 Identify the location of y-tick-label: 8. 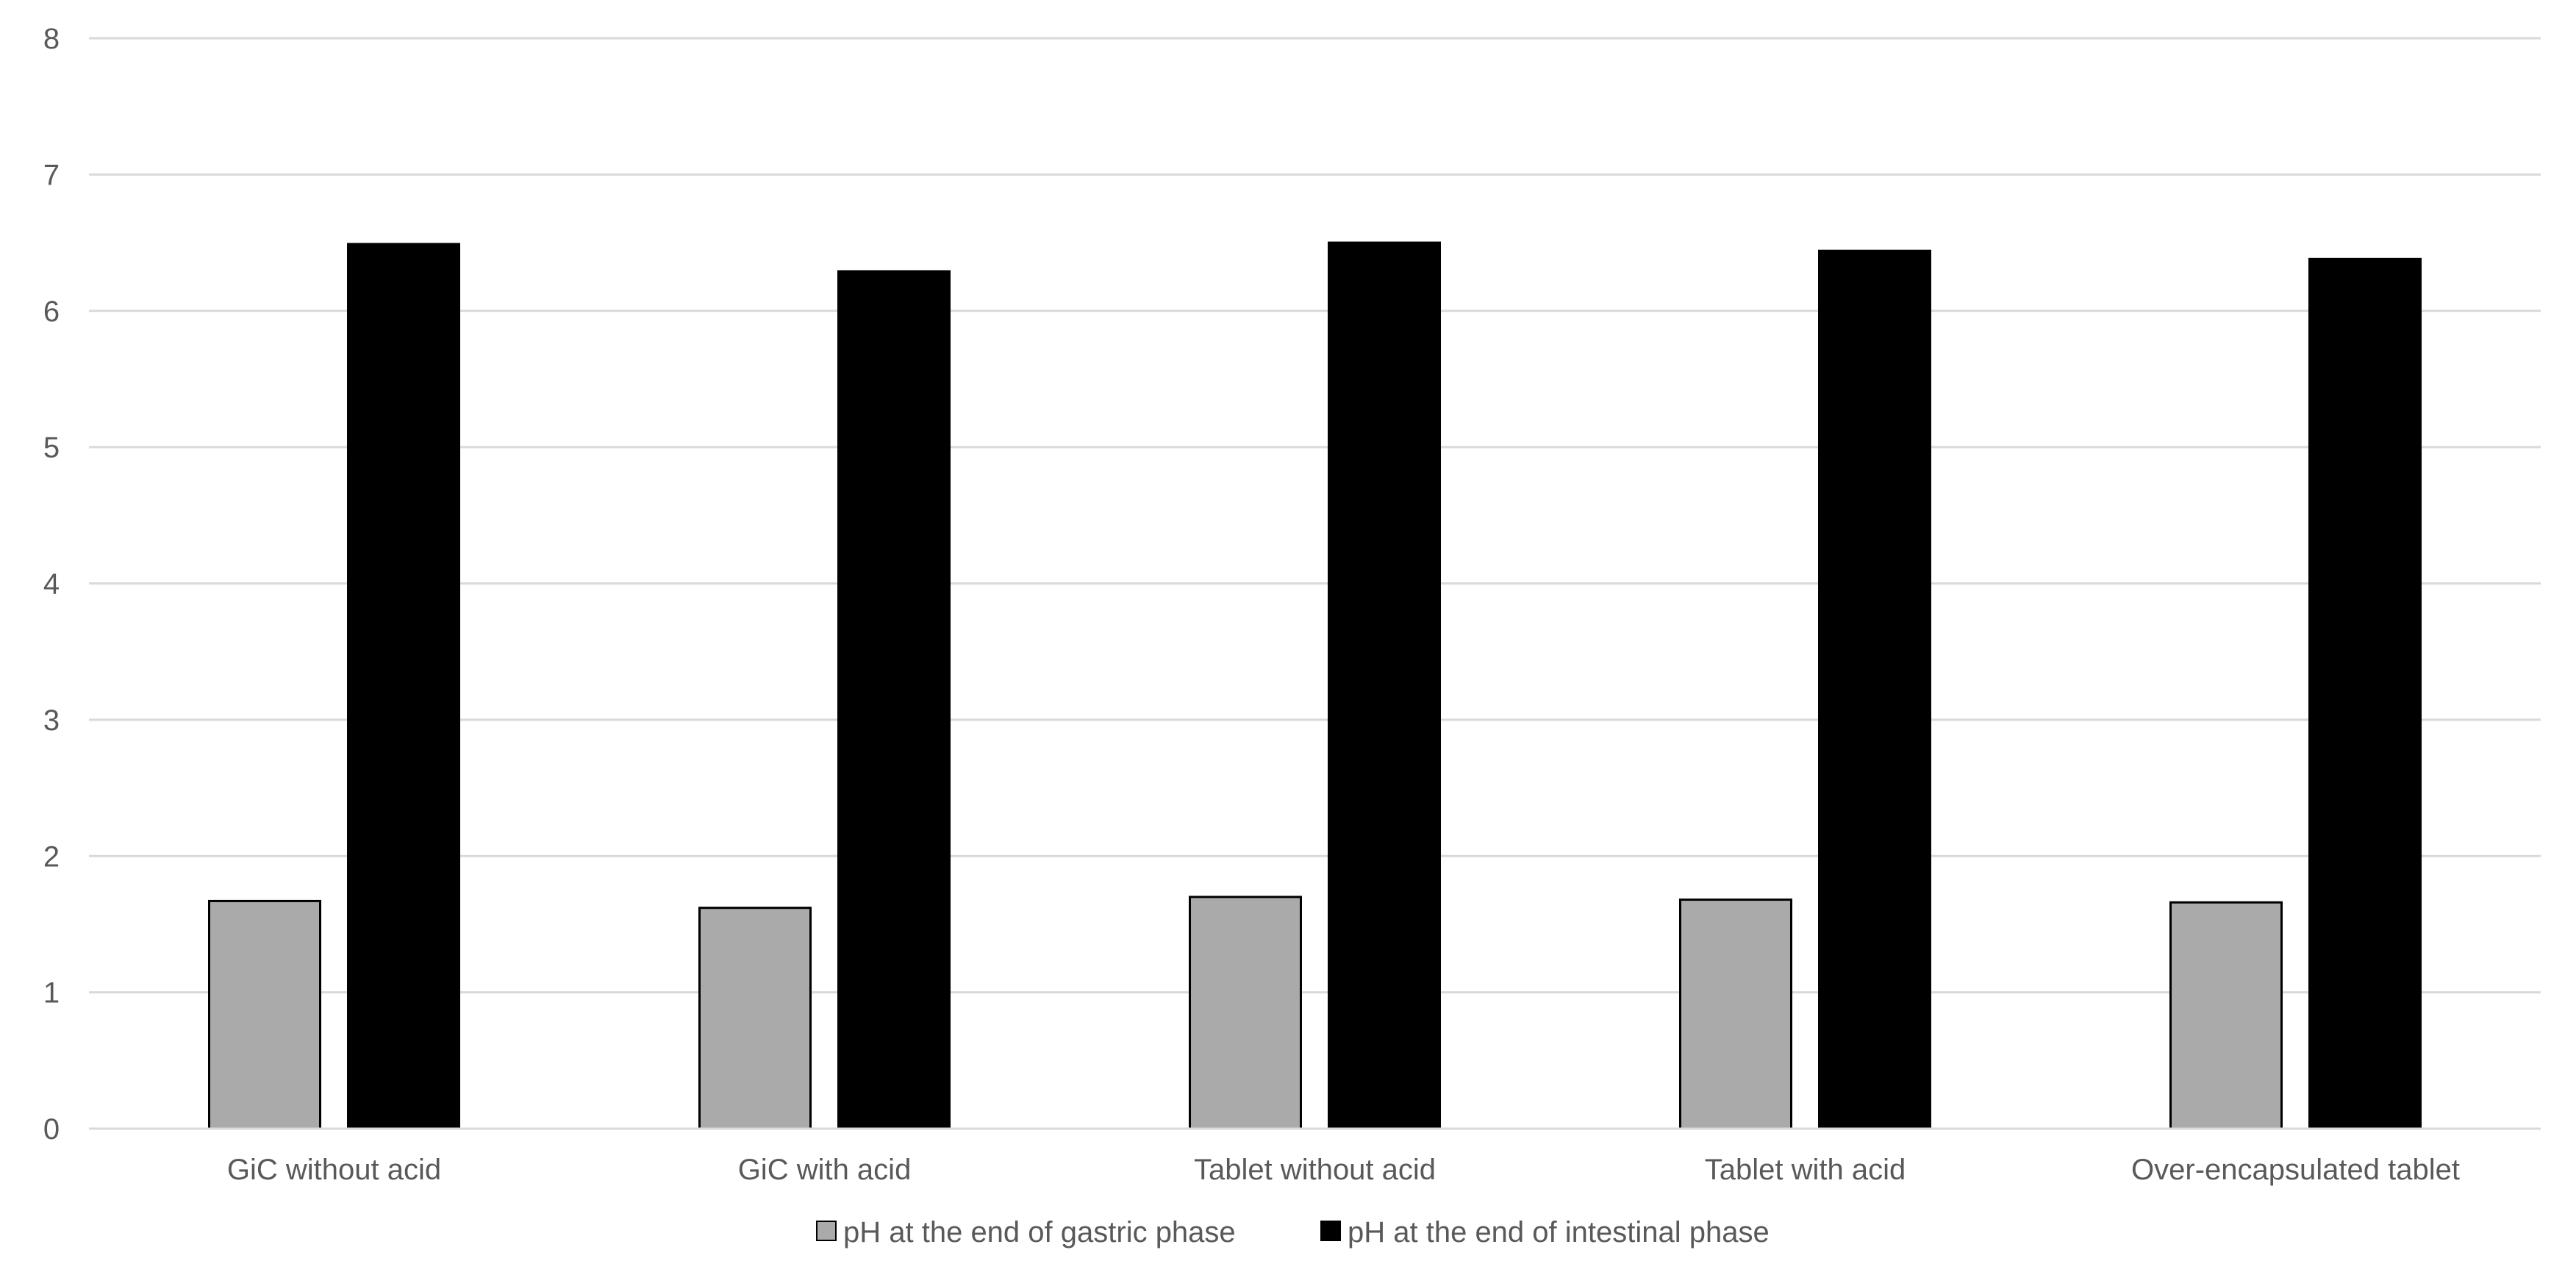
(52, 39).